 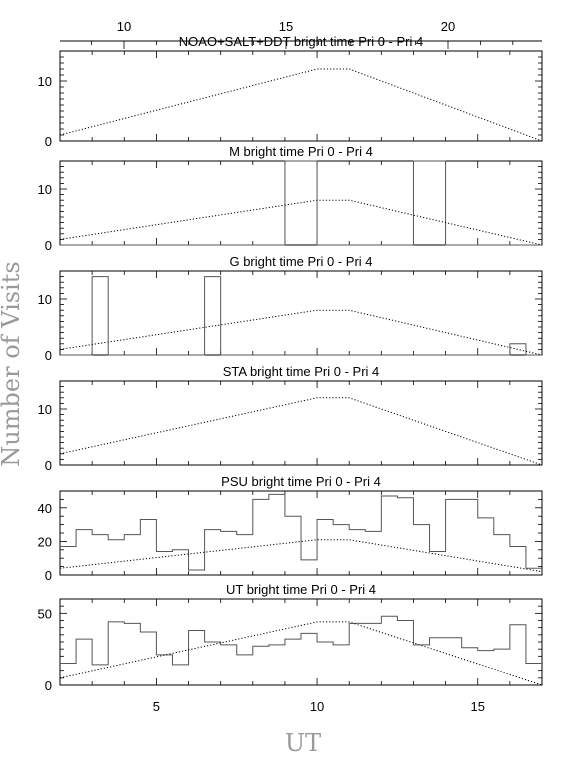 What do you see at coordinates (301, 371) in the screenshot?
I see `panel-title: STA bright time Pri 0 - Pri 4` at bounding box center [301, 371].